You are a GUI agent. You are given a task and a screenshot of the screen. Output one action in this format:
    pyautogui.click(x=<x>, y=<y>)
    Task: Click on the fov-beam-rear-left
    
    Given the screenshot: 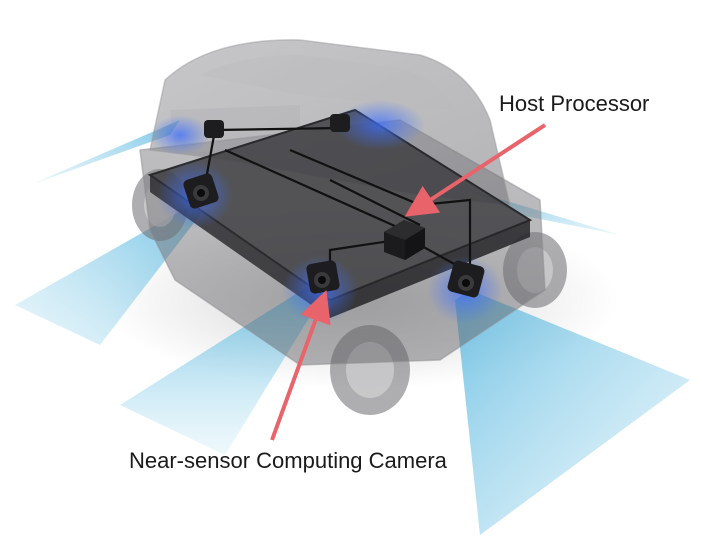 What is the action you would take?
    pyautogui.click(x=105, y=152)
    